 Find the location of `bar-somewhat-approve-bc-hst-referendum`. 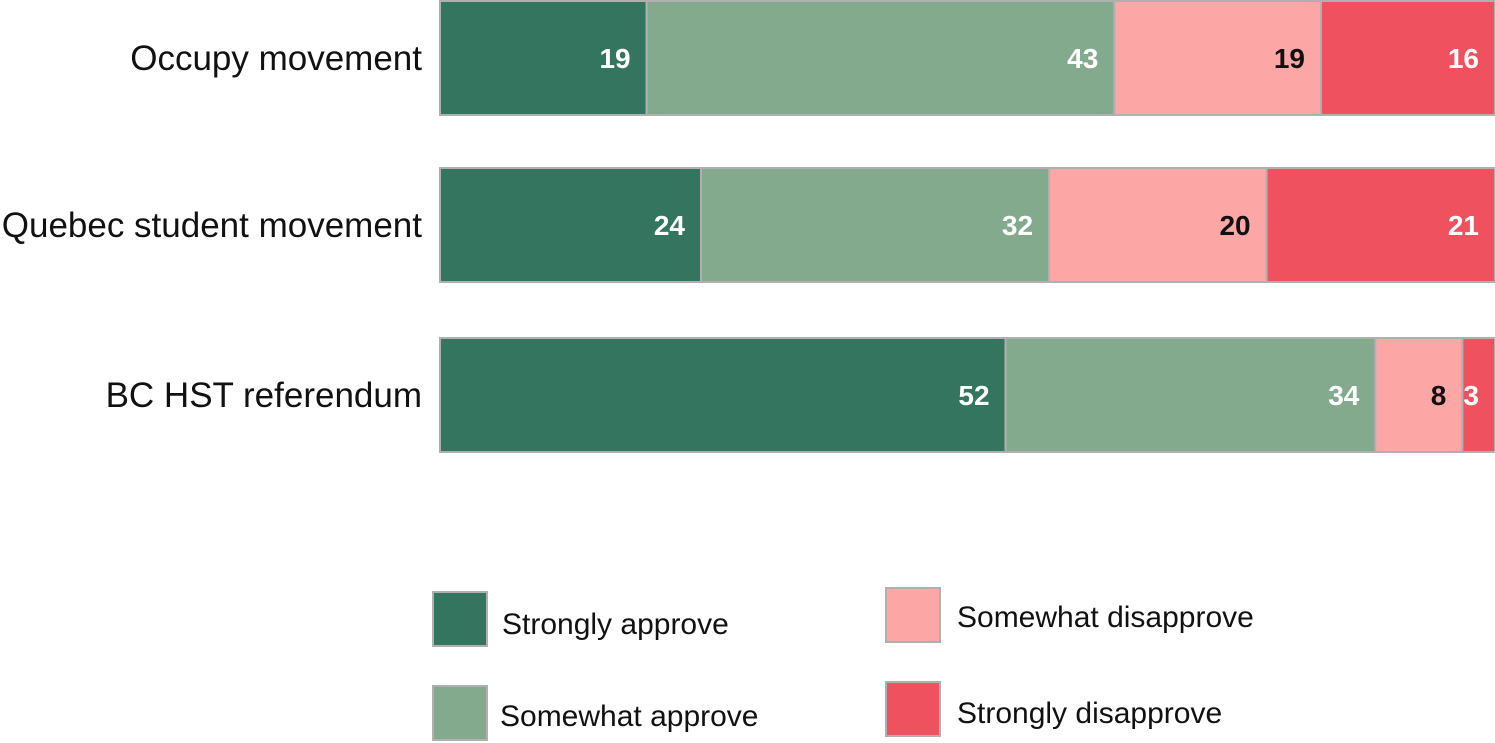

bar-somewhat-approve-bc-hst-referendum is located at coordinates (1190, 395).